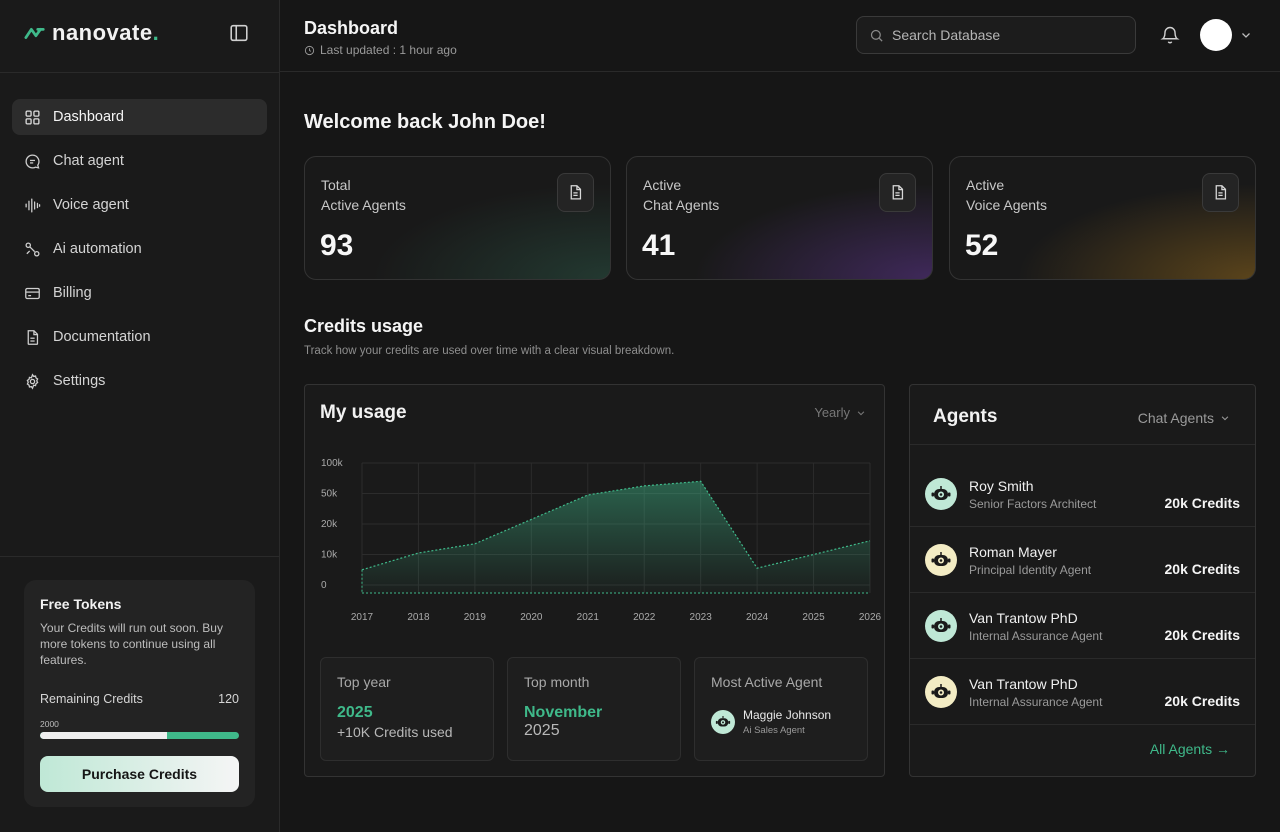 The image size is (1280, 832). Describe the element at coordinates (780, 36) in the screenshot. I see `top-bar: Dashboard Last updated : 1 hour ago` at that location.